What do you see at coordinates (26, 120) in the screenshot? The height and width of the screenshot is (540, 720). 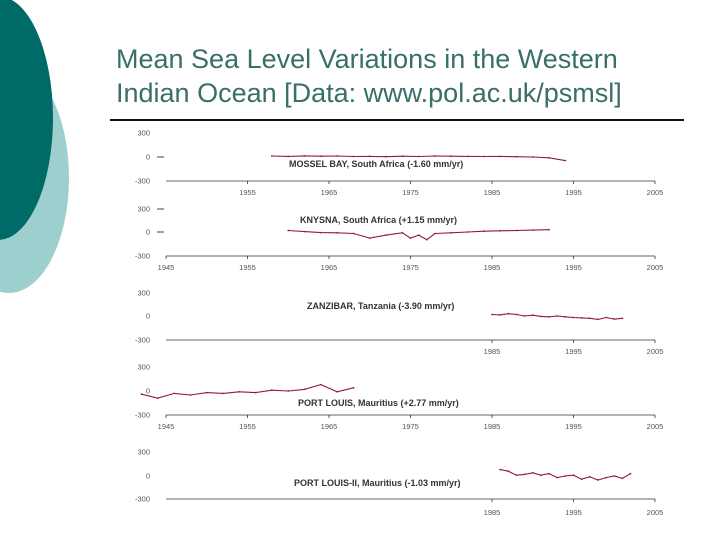 I see `dark-teal-circle` at bounding box center [26, 120].